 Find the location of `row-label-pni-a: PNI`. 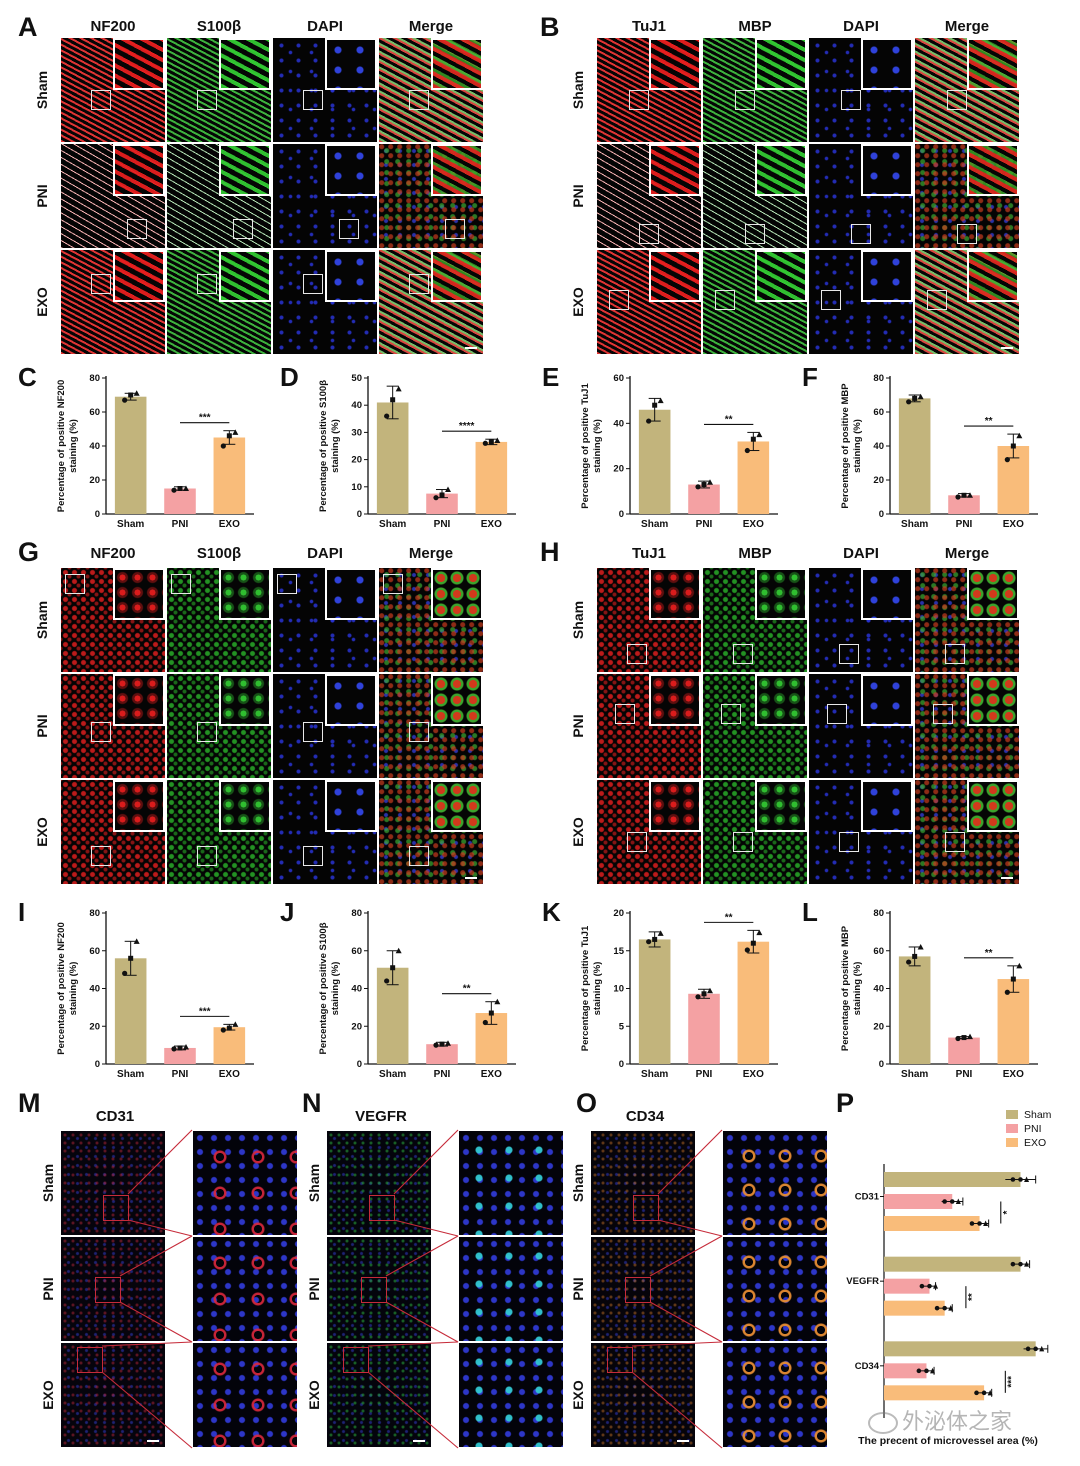

row-label-pni-a: PNI is located at coordinates (42, 196).